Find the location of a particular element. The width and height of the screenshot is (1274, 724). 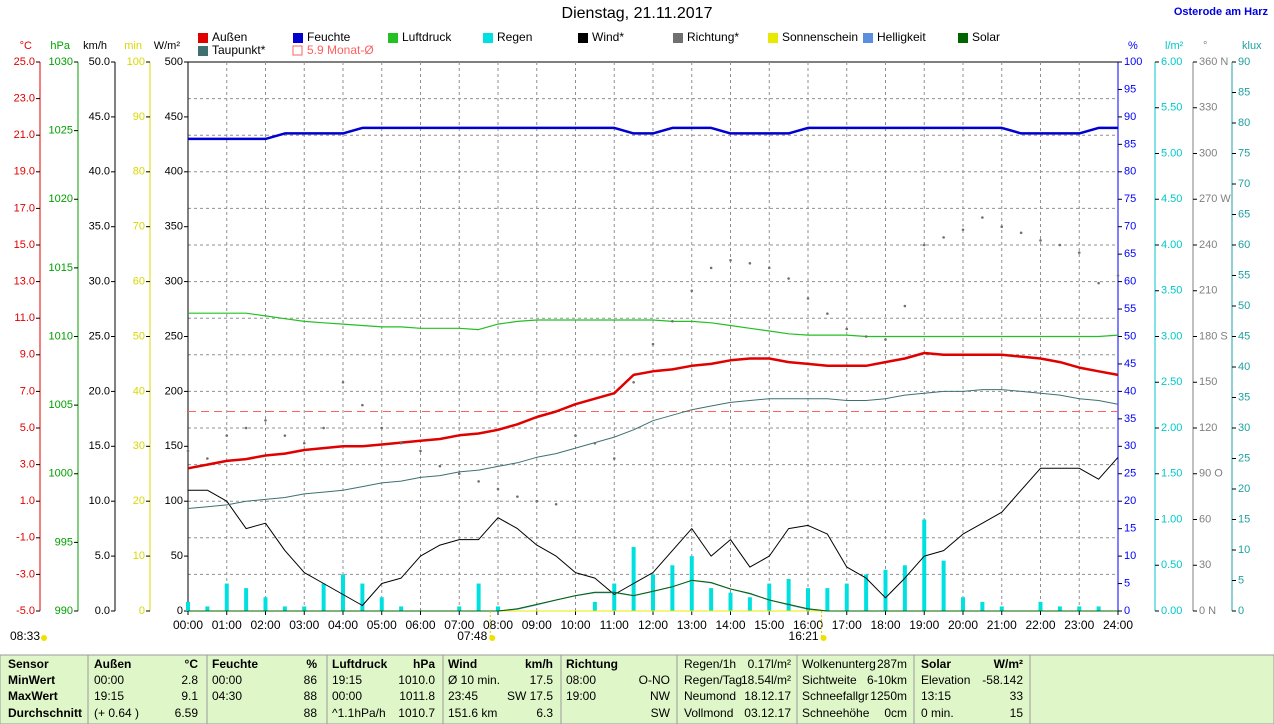

table-cell: 23:45 is located at coordinates (463, 696).